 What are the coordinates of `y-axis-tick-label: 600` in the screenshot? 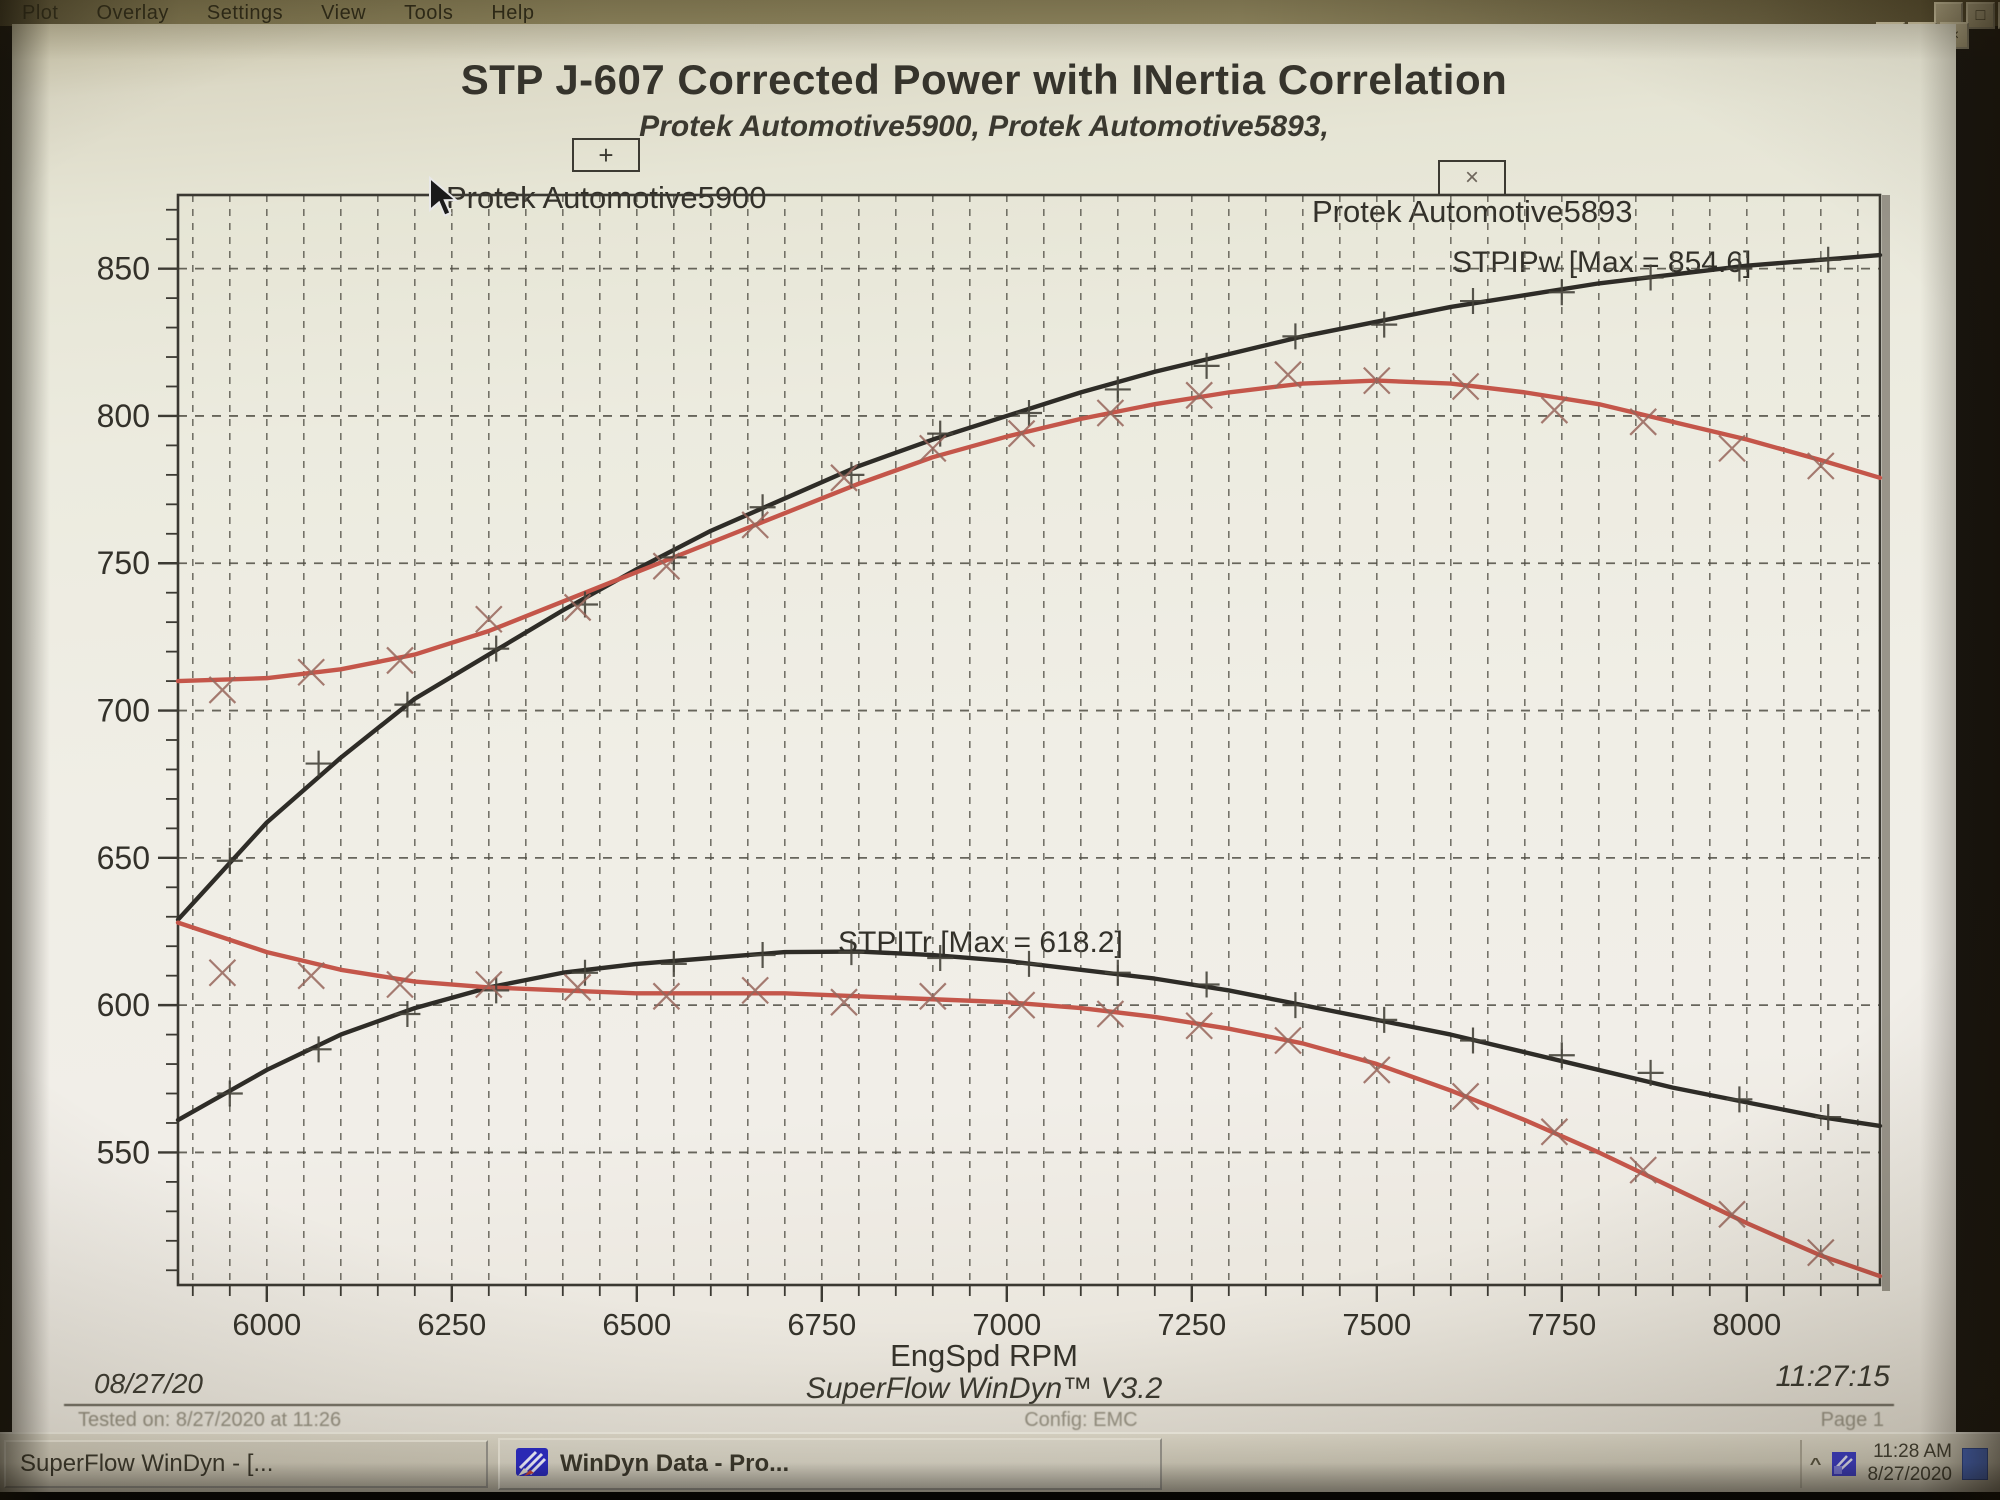 It's located at (123, 1005).